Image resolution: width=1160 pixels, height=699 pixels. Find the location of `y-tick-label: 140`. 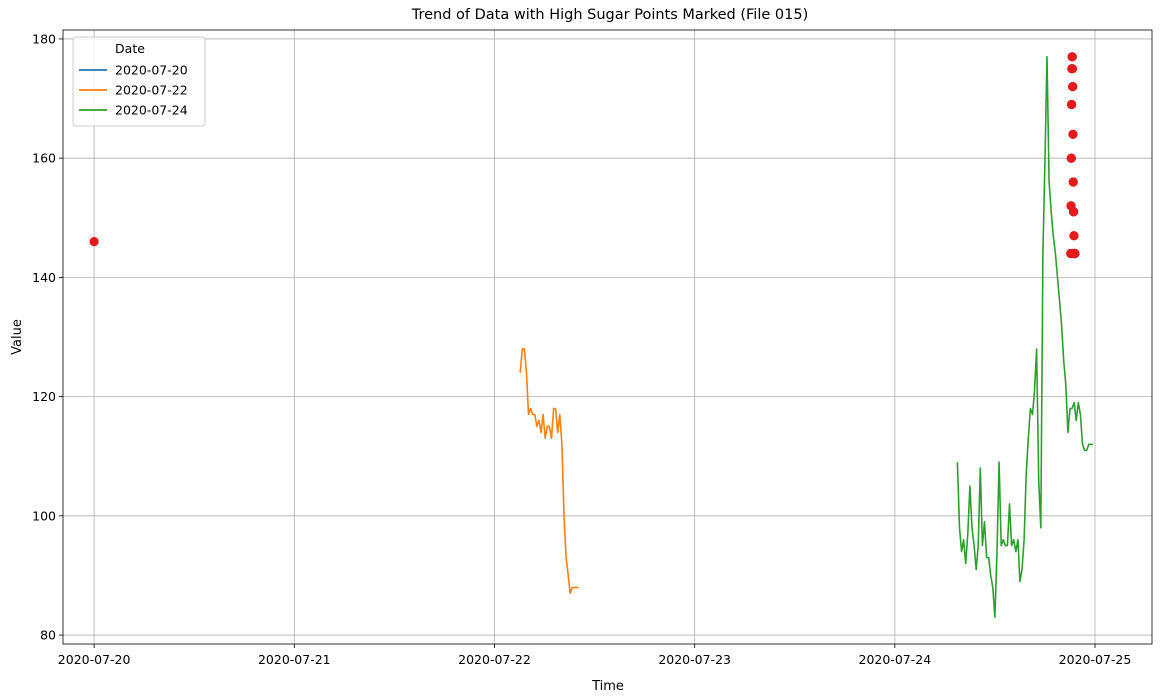

y-tick-label: 140 is located at coordinates (44, 277).